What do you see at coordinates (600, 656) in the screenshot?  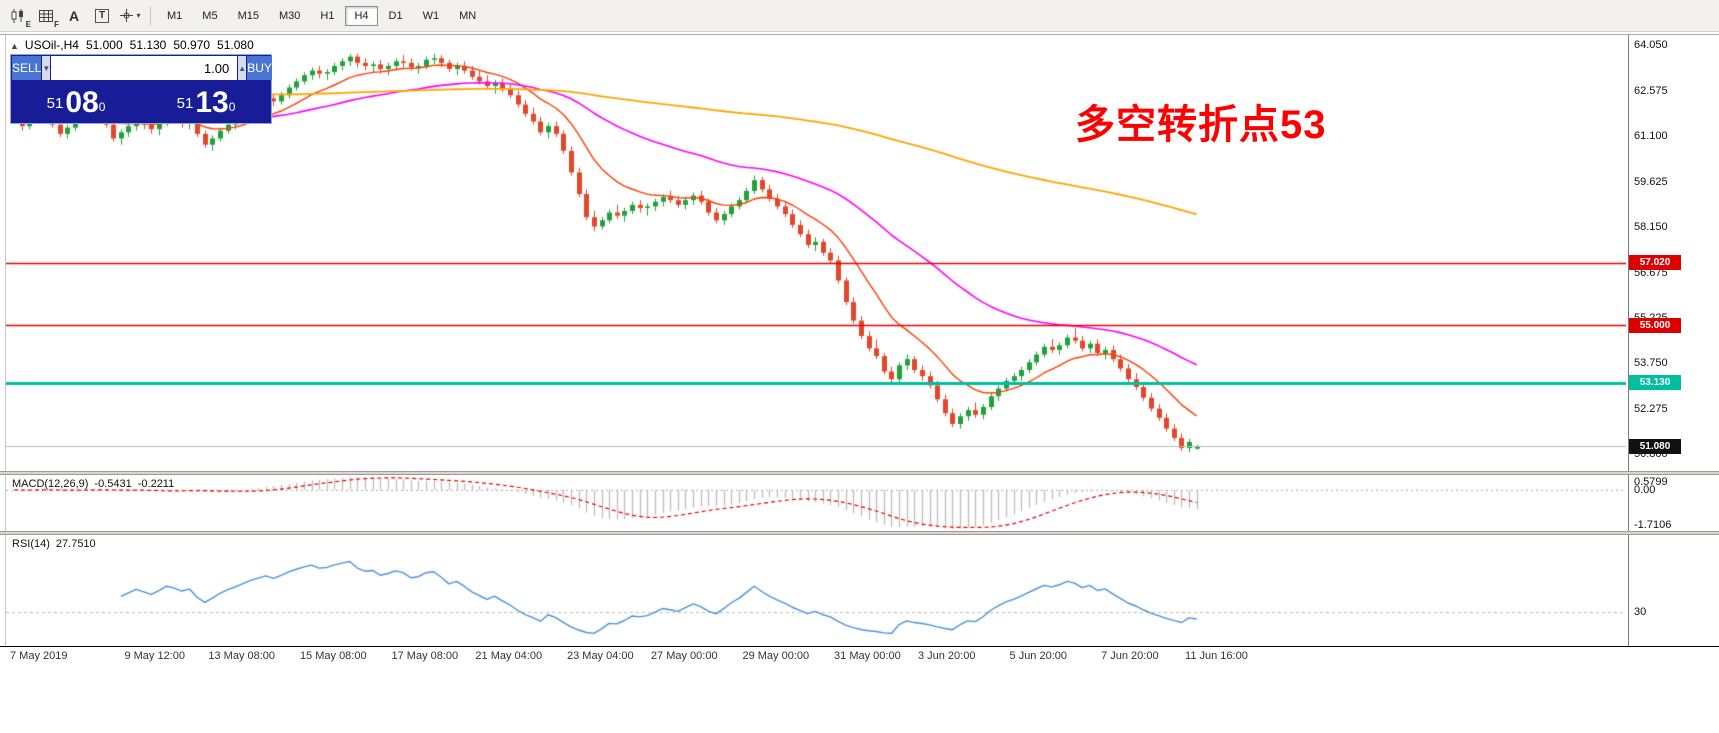 I see `time-label: 23 May 04:00` at bounding box center [600, 656].